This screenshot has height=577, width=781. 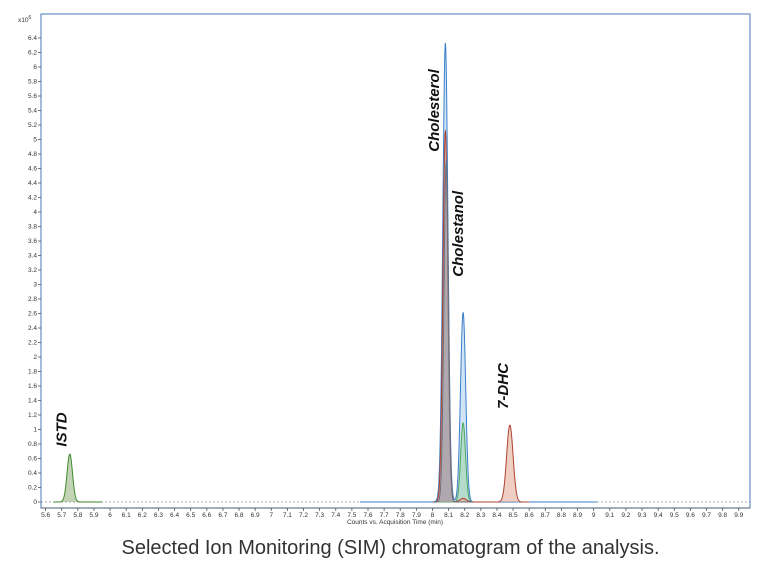 What do you see at coordinates (158, 515) in the screenshot?
I see `x-tick-label: 6.3` at bounding box center [158, 515].